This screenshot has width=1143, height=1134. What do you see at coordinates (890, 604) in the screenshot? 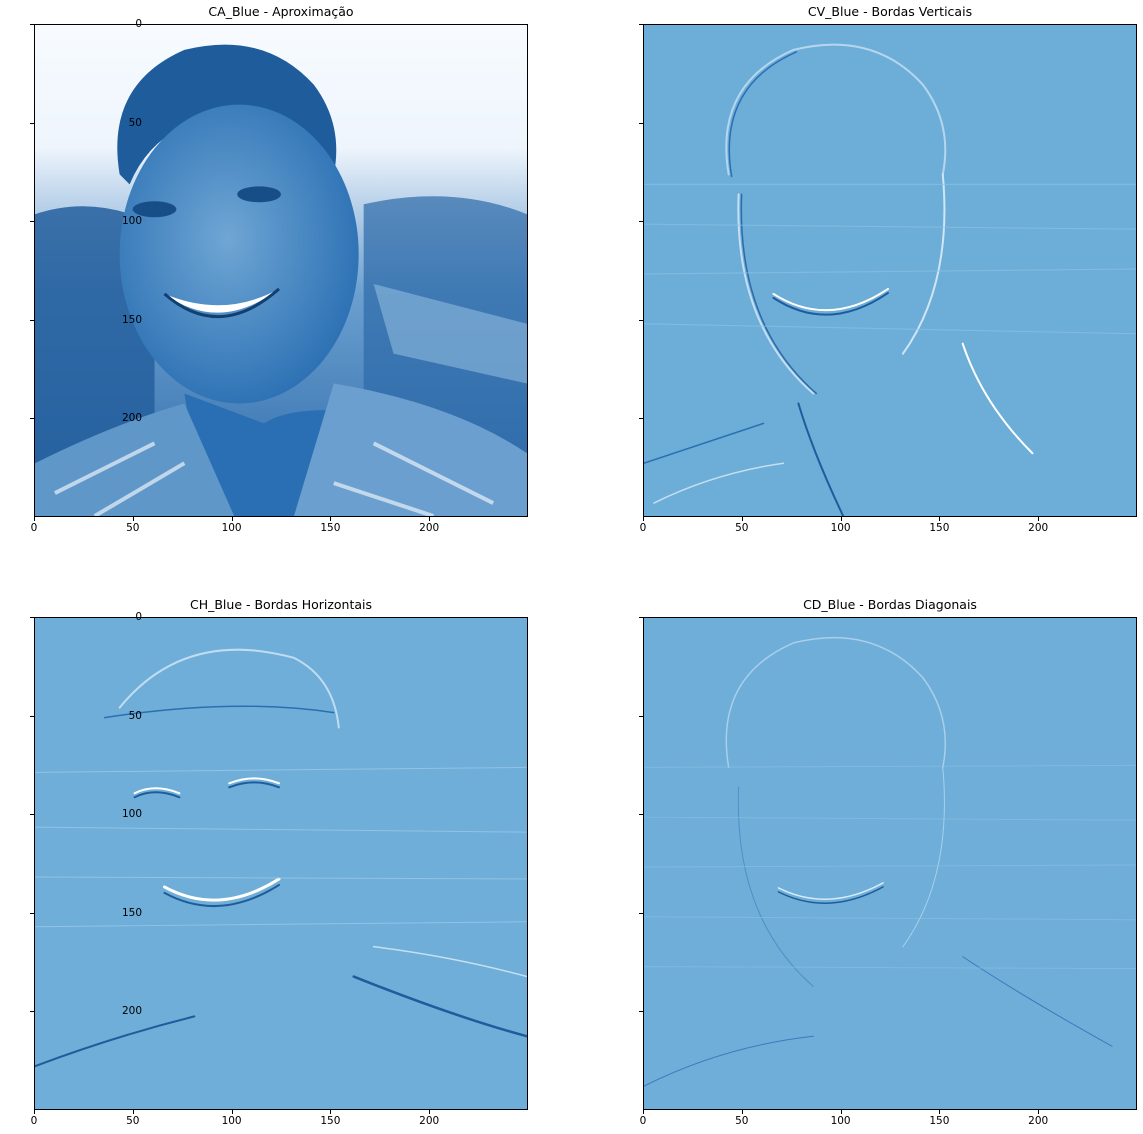
I see `panel-title: CD_Blue - Bordas Diagonais` at bounding box center [890, 604].